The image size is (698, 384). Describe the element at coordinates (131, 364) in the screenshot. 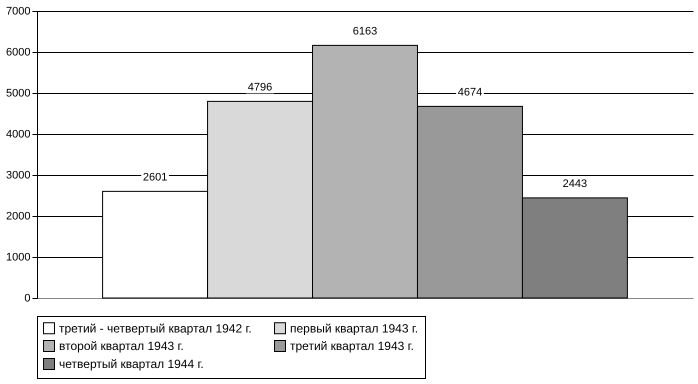

I see `legend-label: четвертый квартал 1944 г.` at that location.